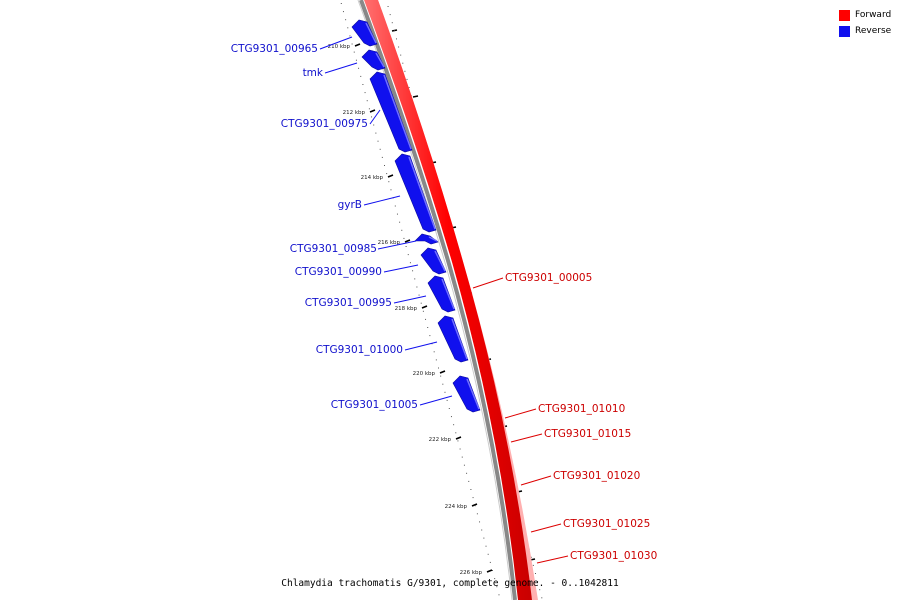 The image size is (900, 600). I want to click on legend-reverse: Reverse, so click(865, 31).